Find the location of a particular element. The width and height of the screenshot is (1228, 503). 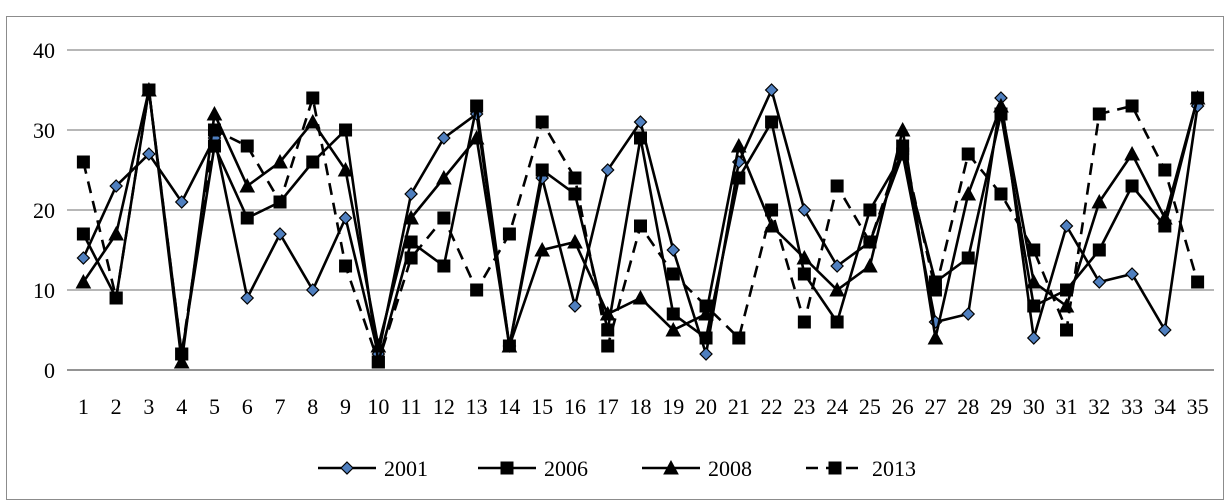

legend-label: 2006 is located at coordinates (566, 468).